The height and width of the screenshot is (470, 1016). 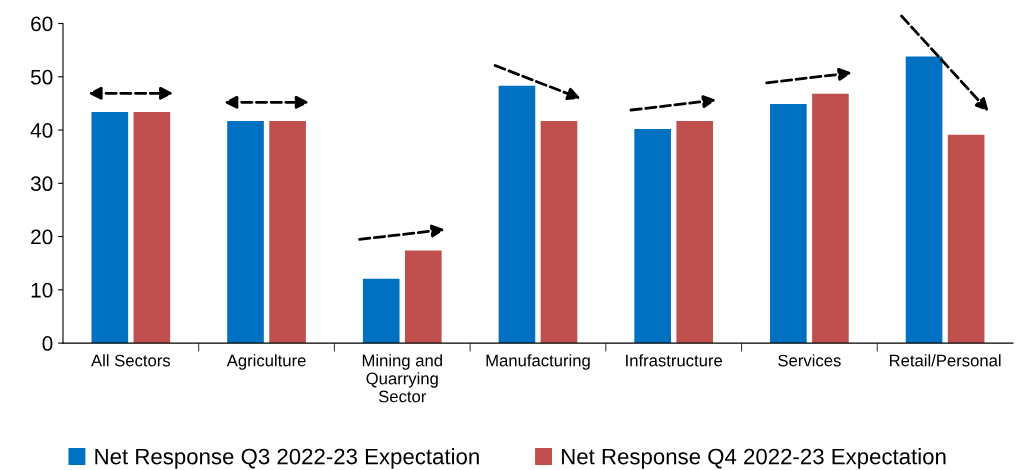 I want to click on x-tick-label: Mining and Quarrying Sector, so click(x=402, y=378).